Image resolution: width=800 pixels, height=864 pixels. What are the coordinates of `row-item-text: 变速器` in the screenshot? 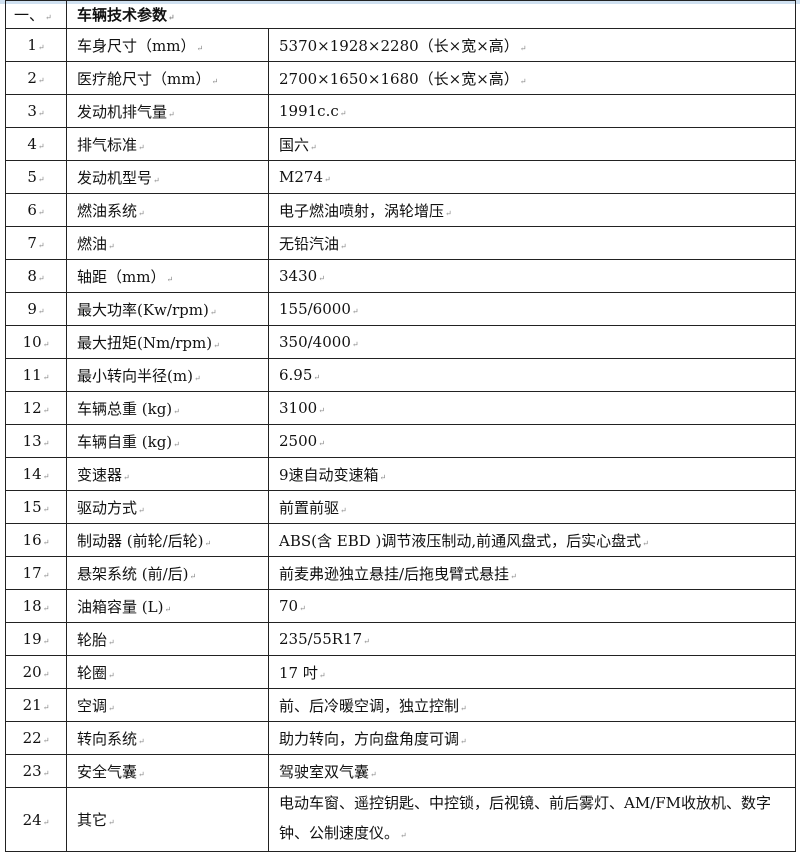 It's located at (103, 475).